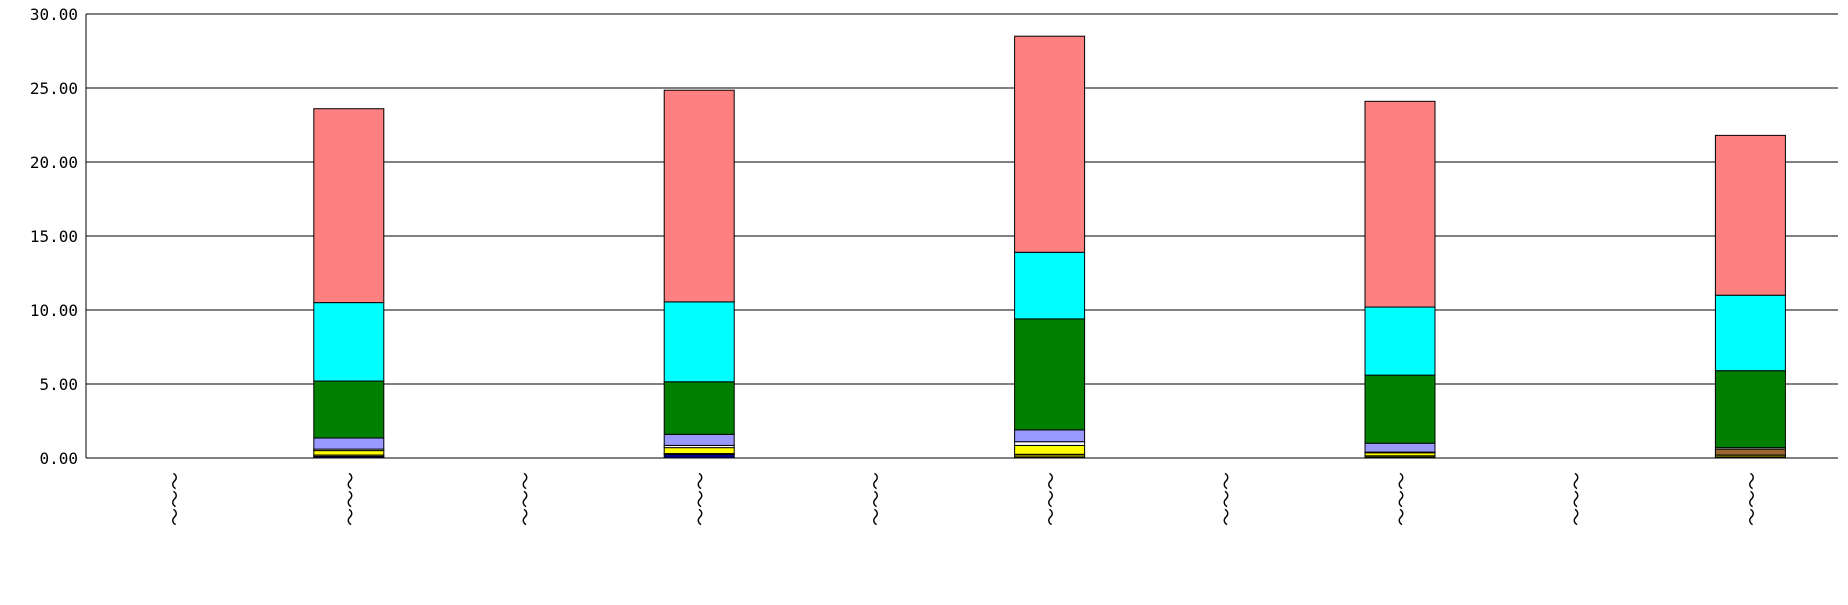 This screenshot has height=605, width=1848. I want to click on y-tick-label: 10.00, so click(54, 310).